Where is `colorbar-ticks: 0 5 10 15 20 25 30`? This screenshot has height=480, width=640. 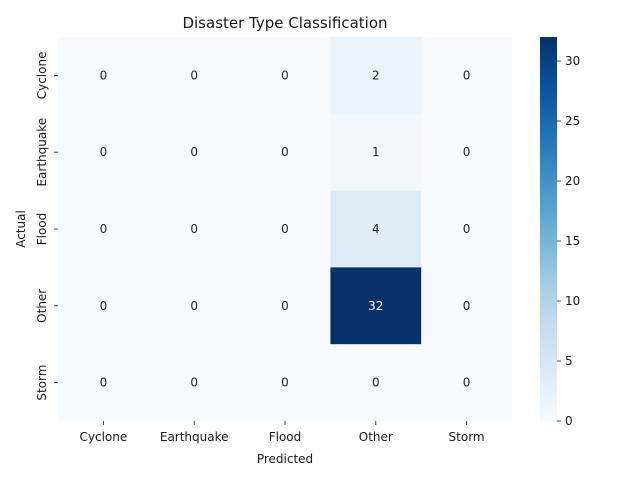 colorbar-ticks: 0 5 10 15 20 25 30 is located at coordinates (568, 241).